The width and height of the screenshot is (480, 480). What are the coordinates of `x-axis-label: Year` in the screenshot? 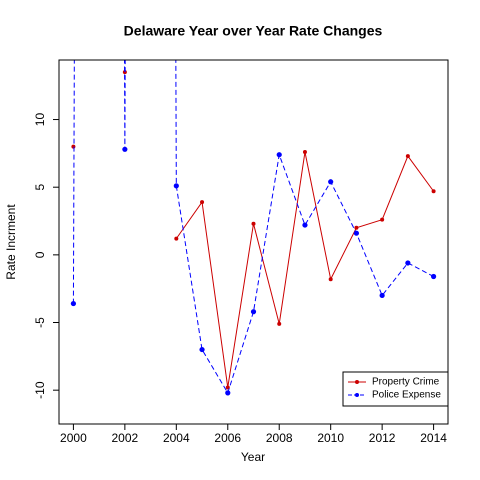 It's located at (253, 457).